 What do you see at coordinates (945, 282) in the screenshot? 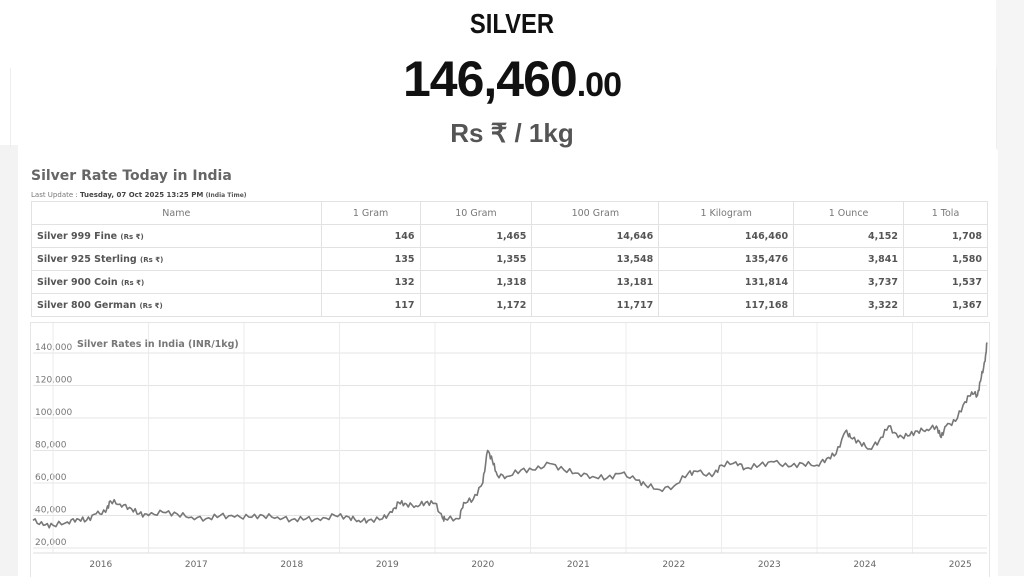
I see `rate-cell: 1,537` at bounding box center [945, 282].